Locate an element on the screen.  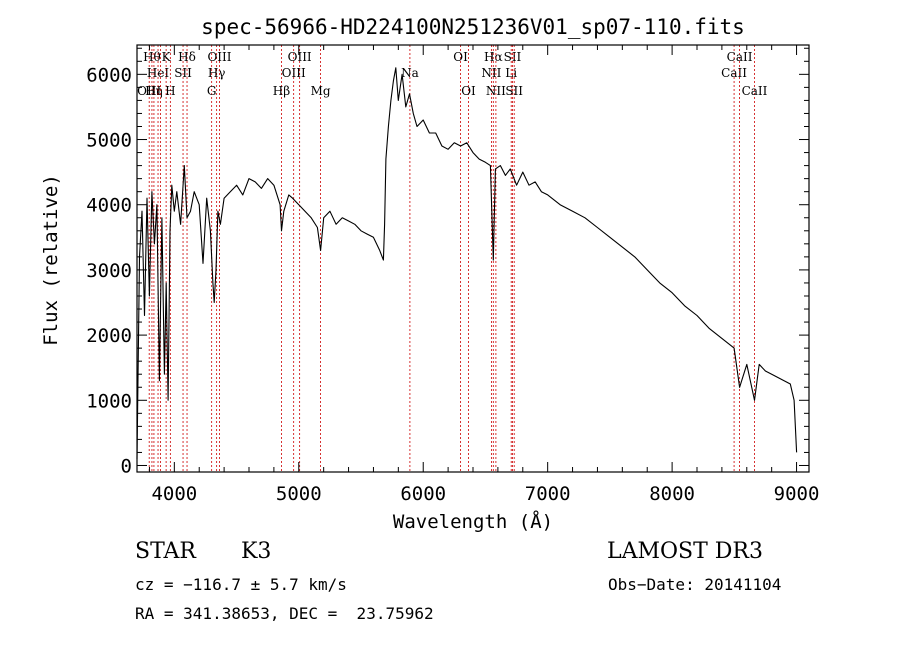
line-marker-label: Hθ is located at coordinates (152, 57).